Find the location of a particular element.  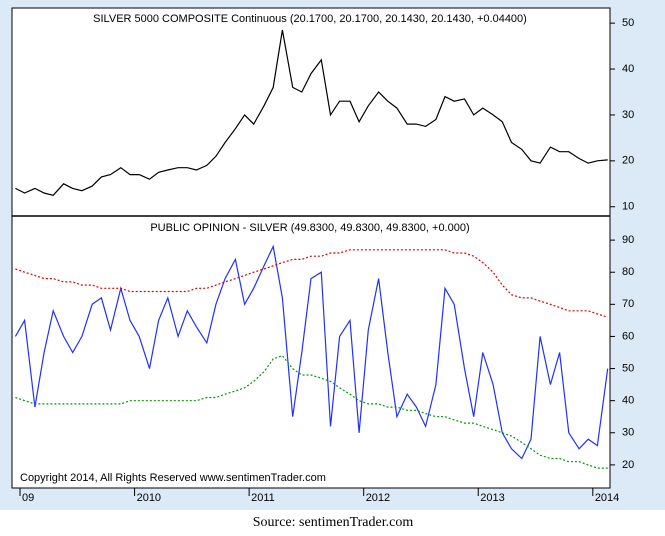

series-line is located at coordinates (311, 283).